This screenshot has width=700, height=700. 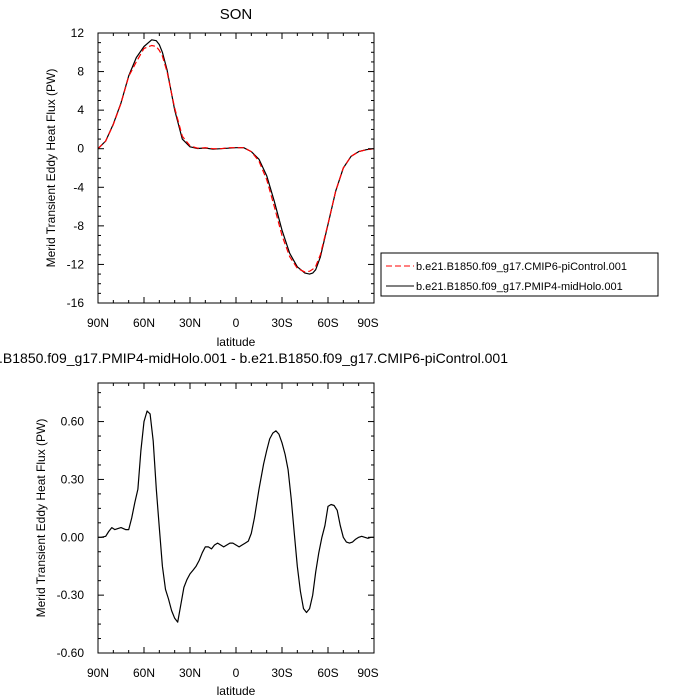 I want to click on bottom-x-tick-label: 90N, so click(x=98, y=673).